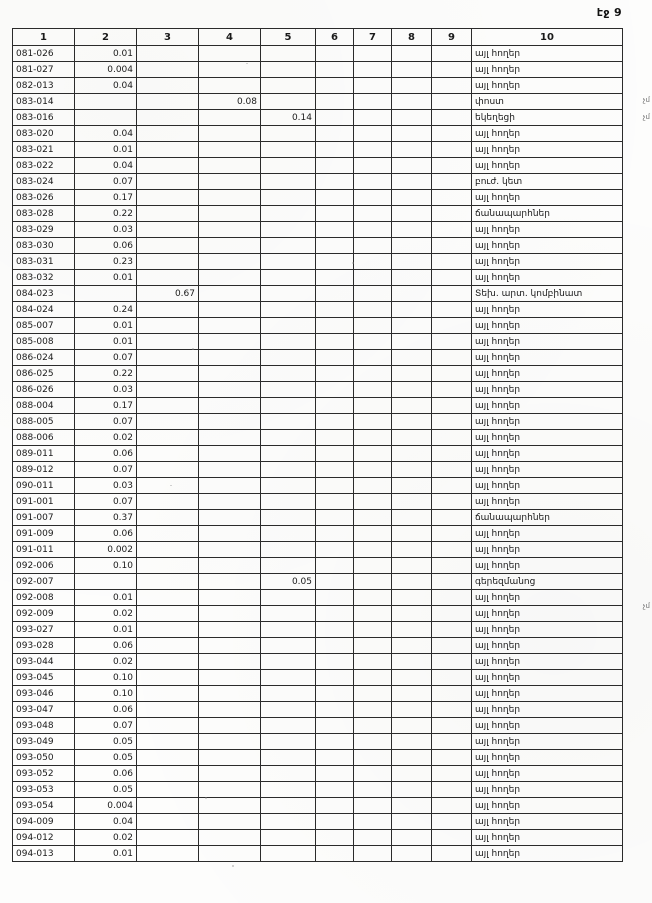 Image resolution: width=652 pixels, height=903 pixels. What do you see at coordinates (334, 37) in the screenshot?
I see `column-header-6: 6` at bounding box center [334, 37].